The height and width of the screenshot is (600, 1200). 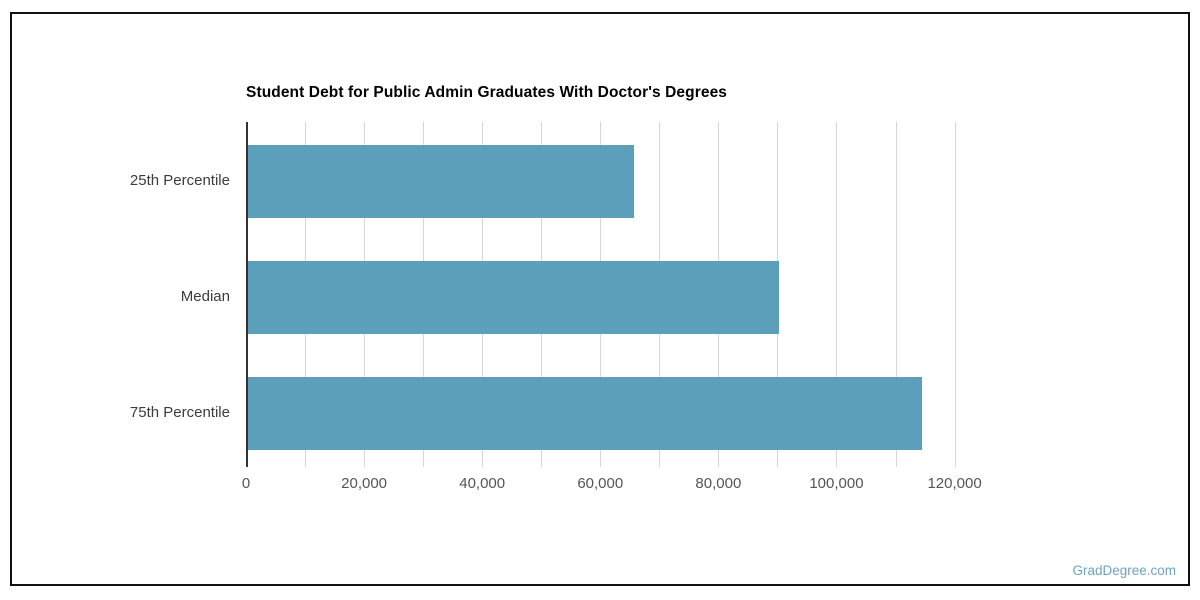 What do you see at coordinates (246, 483) in the screenshot?
I see `x-tick-label-0: 0` at bounding box center [246, 483].